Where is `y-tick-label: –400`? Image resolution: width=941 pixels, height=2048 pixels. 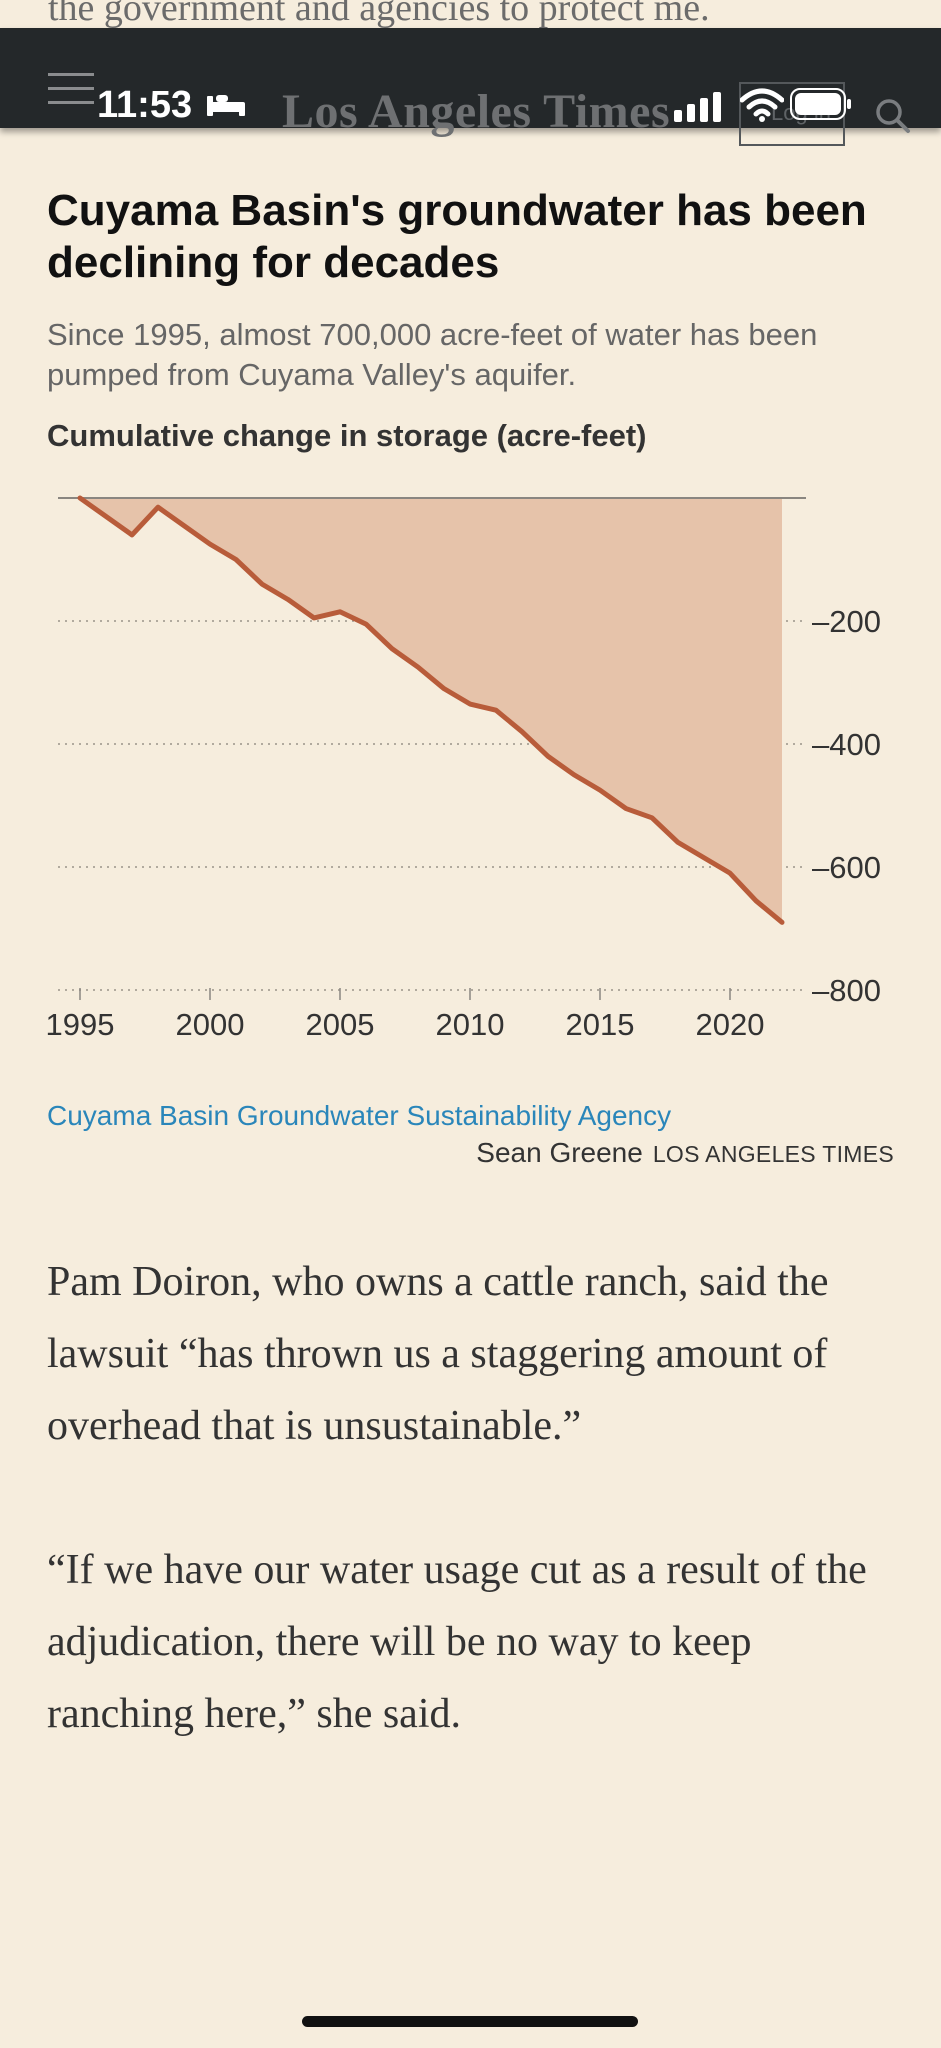
y-tick-label: –400 is located at coordinates (846, 744).